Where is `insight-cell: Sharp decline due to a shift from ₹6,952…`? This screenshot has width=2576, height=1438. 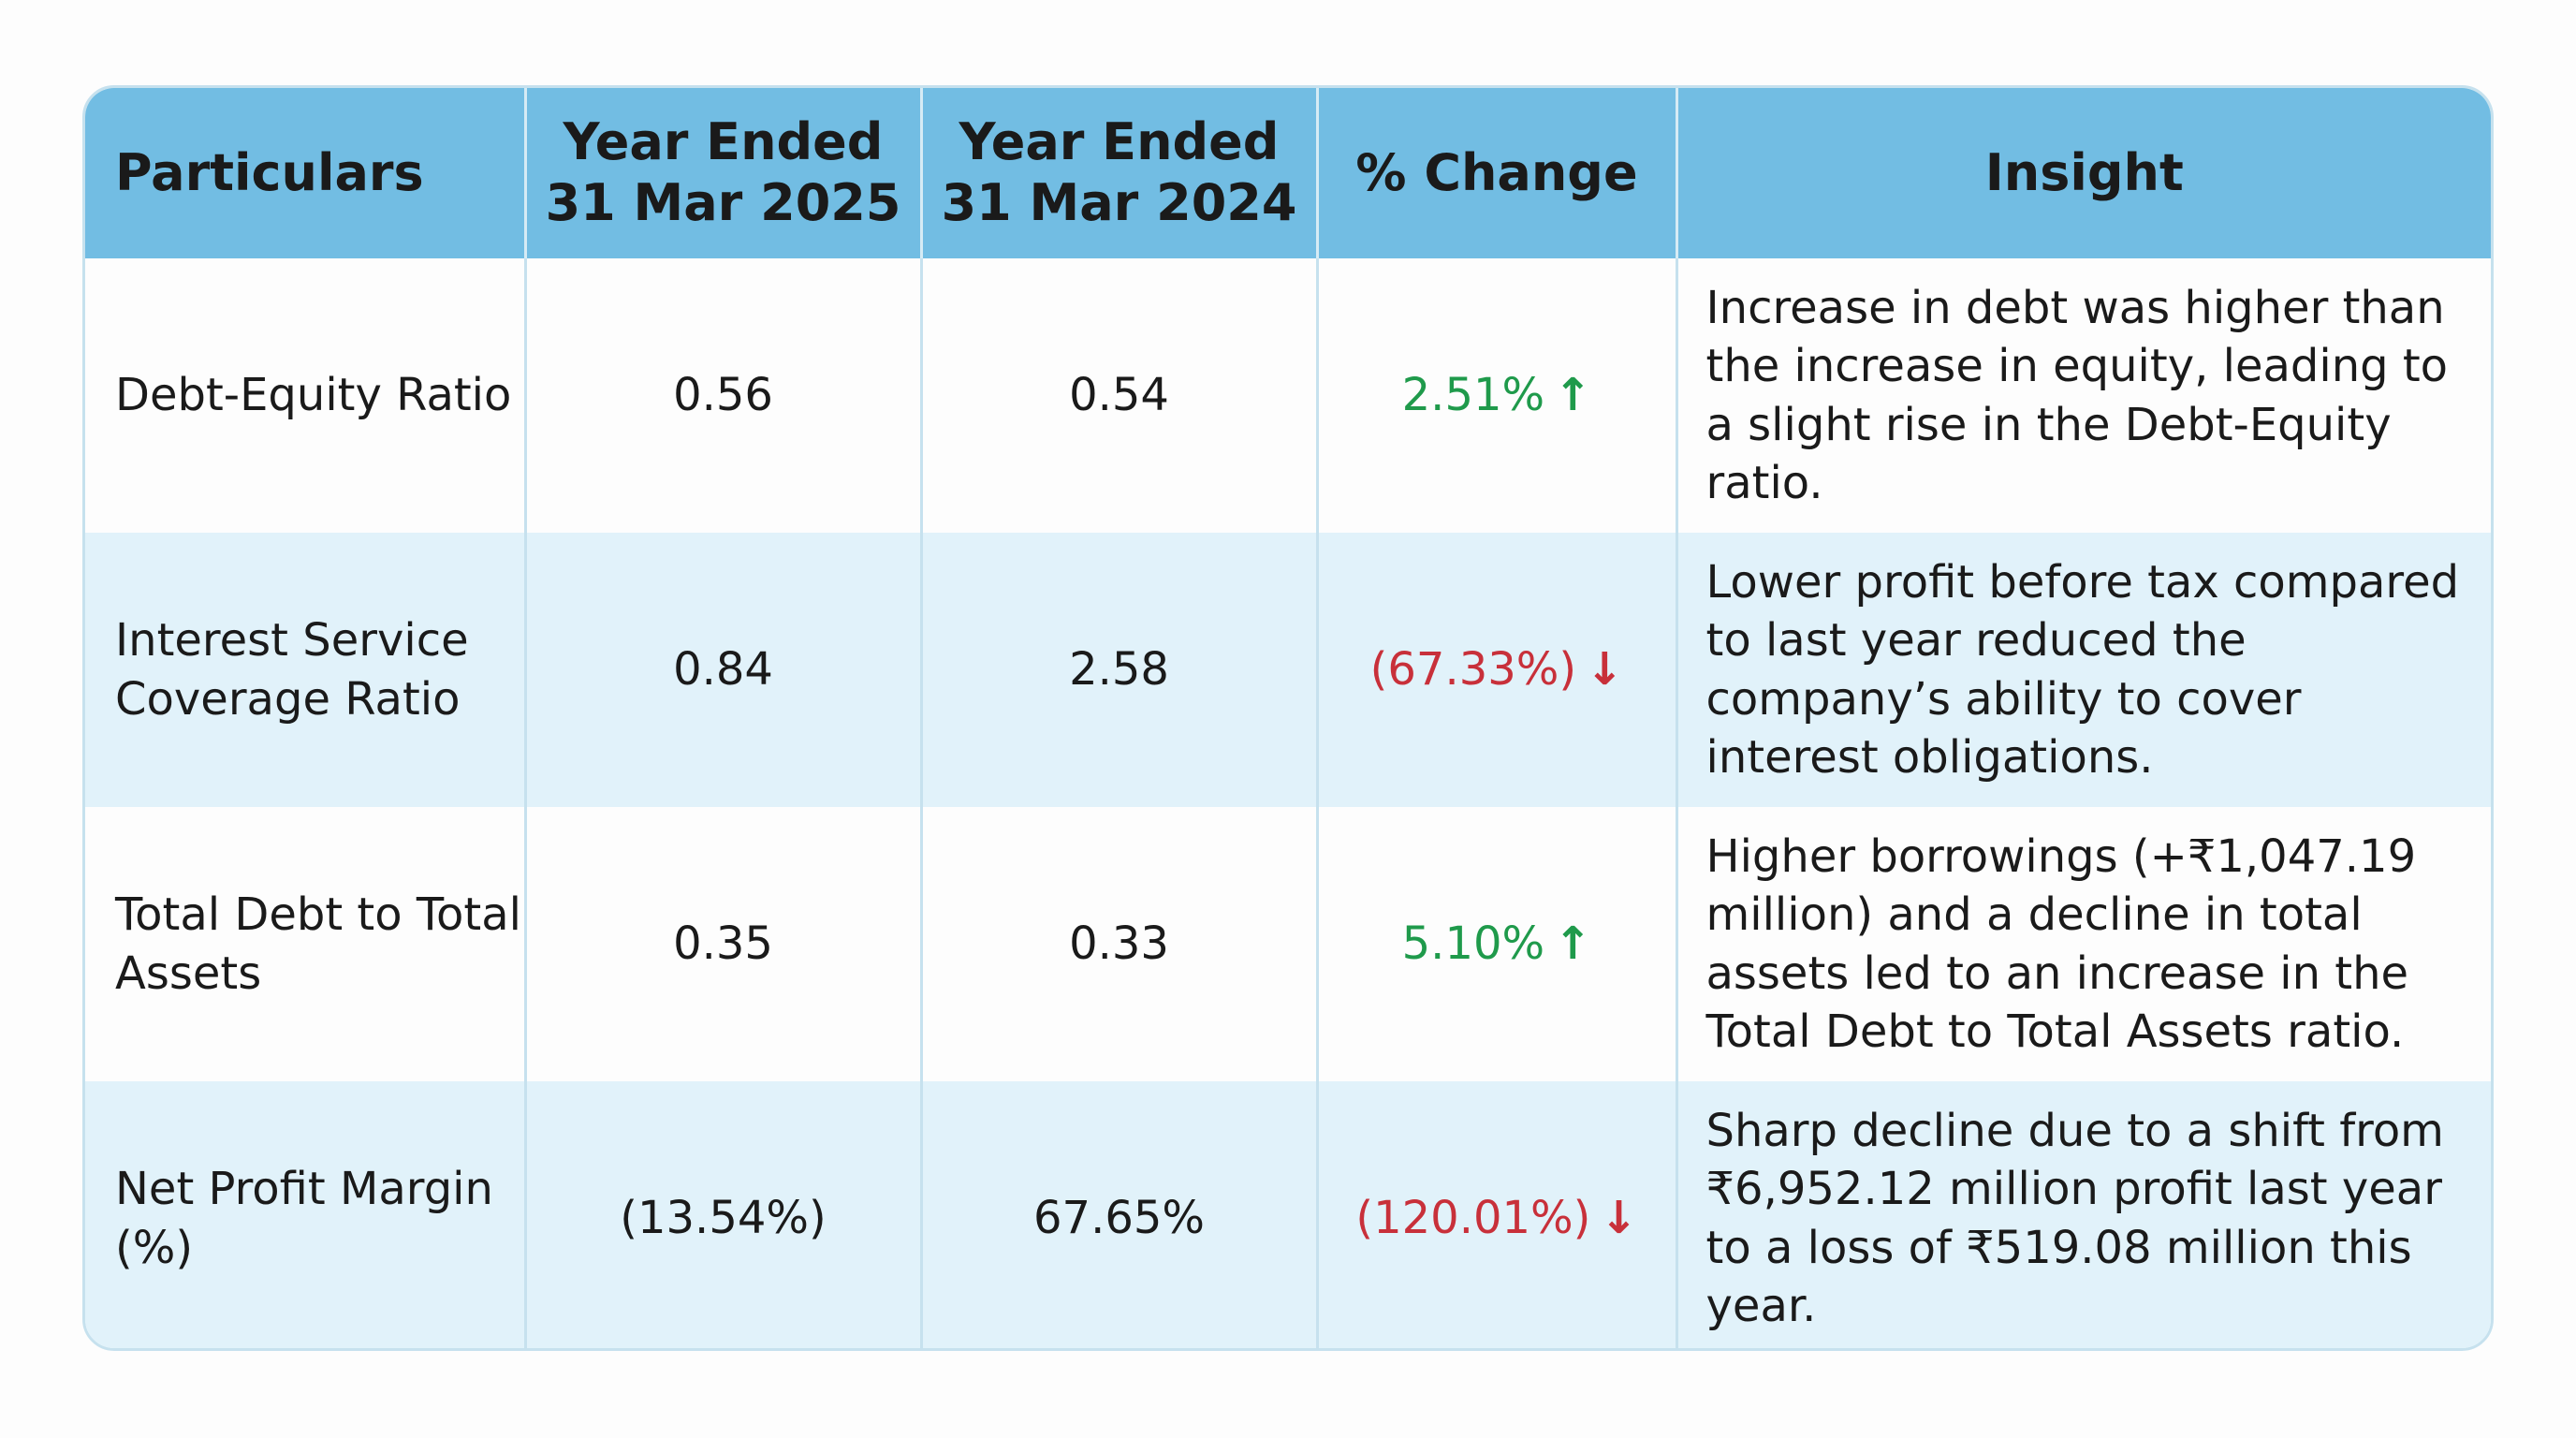
insight-cell: Sharp decline due to a shift from ₹6,952… is located at coordinates (2083, 1214).